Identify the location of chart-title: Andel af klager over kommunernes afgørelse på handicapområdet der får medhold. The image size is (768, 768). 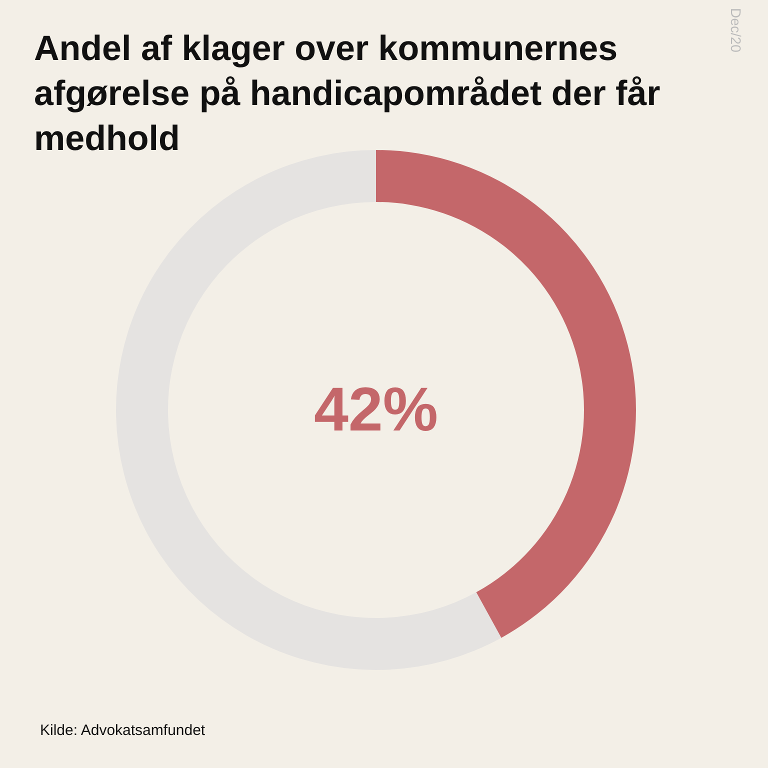
(348, 94).